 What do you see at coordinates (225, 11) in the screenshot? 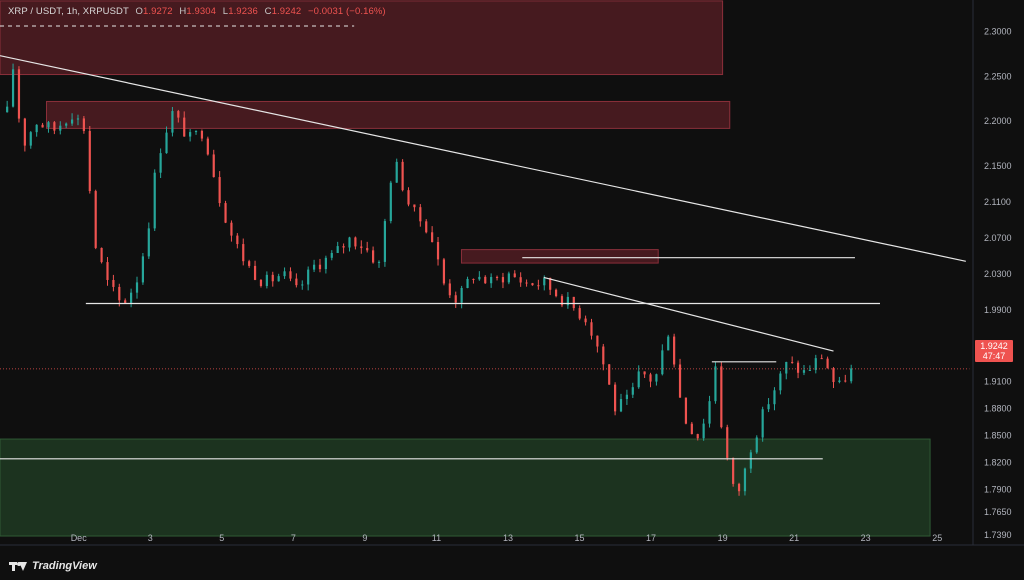
I see `low-label: L` at bounding box center [225, 11].